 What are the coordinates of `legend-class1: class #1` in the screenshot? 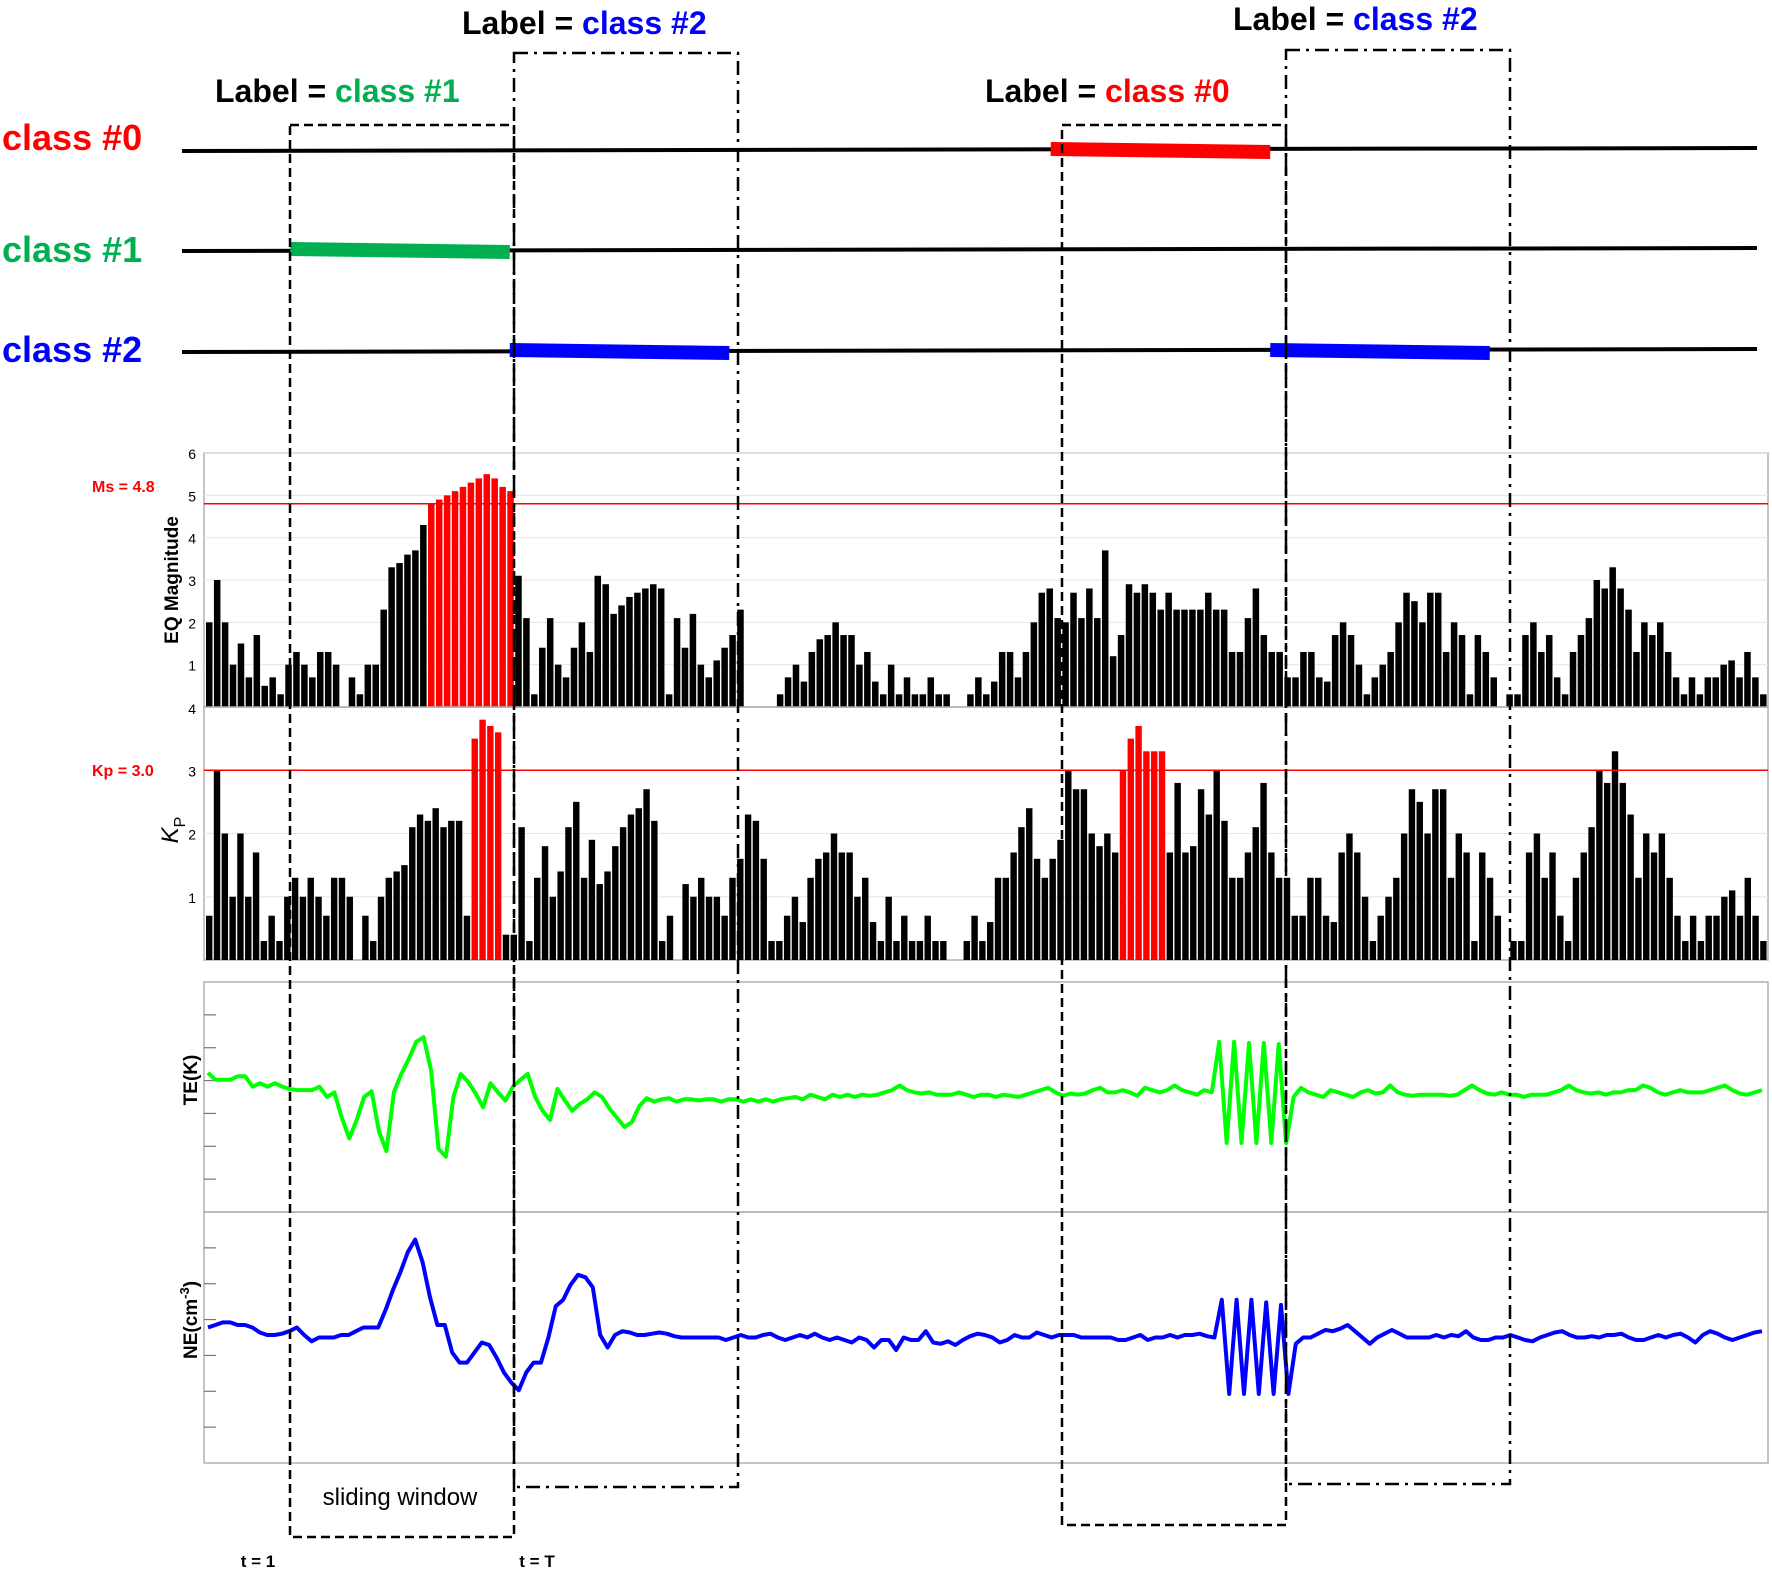 It's located at (72, 249).